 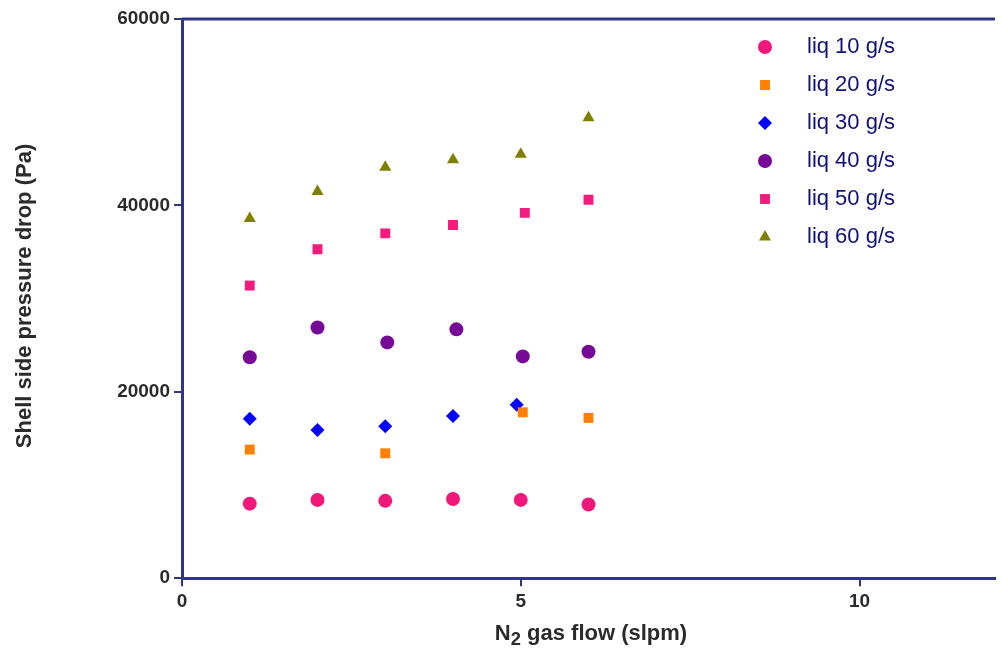 What do you see at coordinates (24, 296) in the screenshot?
I see `y-axis-title: Shell side pressure drop (Pa)` at bounding box center [24, 296].